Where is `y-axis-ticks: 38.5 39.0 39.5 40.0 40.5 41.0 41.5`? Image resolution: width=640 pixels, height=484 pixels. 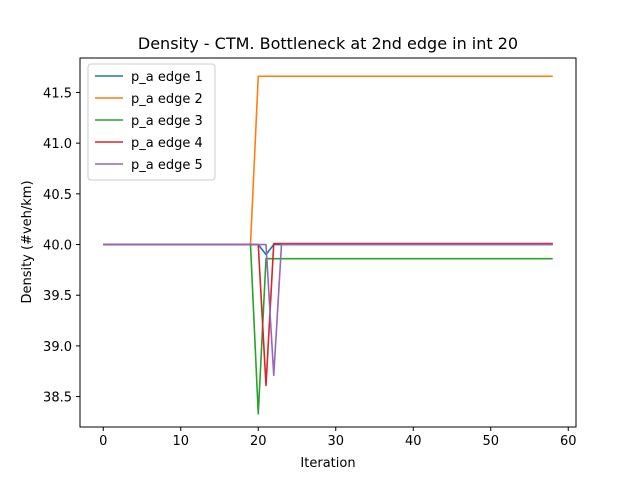 y-axis-ticks: 38.5 39.0 39.5 40.0 40.5 41.0 41.5 is located at coordinates (61, 246).